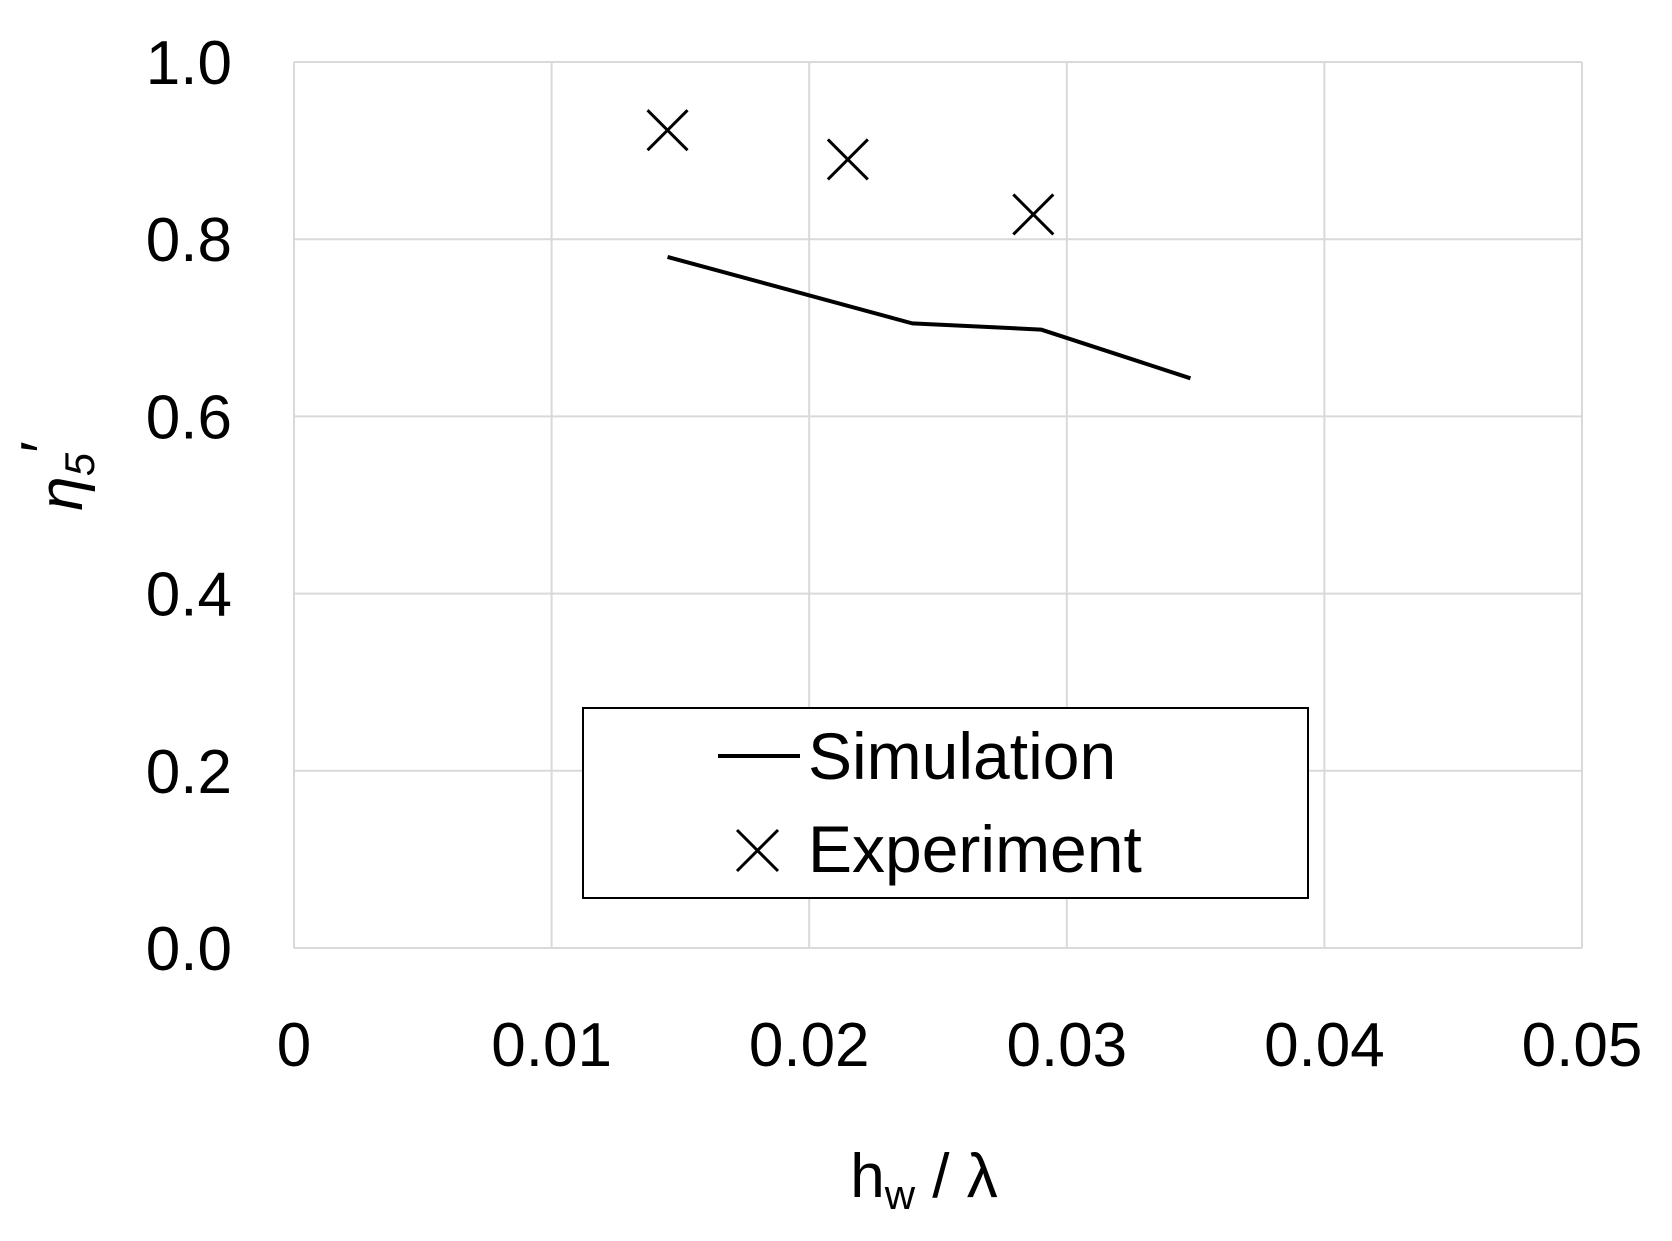 The image size is (1672, 1241). Describe the element at coordinates (924, 1180) in the screenshot. I see `x-axis-label: hw / λ` at that location.